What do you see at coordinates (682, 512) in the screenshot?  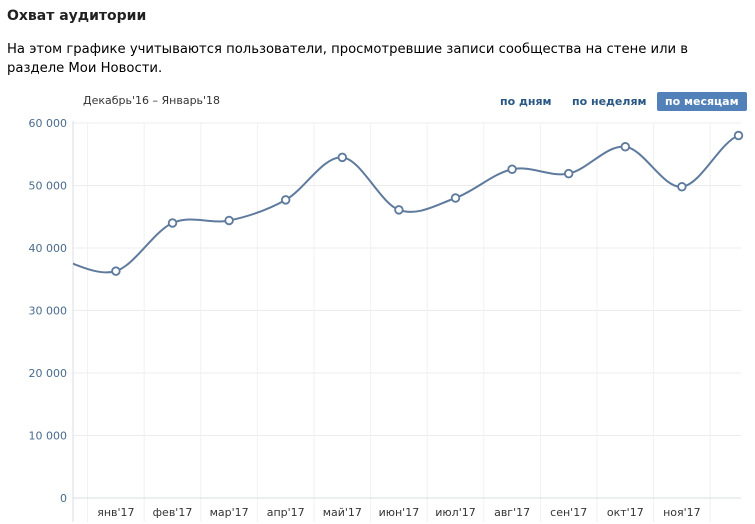 I see `x-tick-label: ноя'17` at bounding box center [682, 512].